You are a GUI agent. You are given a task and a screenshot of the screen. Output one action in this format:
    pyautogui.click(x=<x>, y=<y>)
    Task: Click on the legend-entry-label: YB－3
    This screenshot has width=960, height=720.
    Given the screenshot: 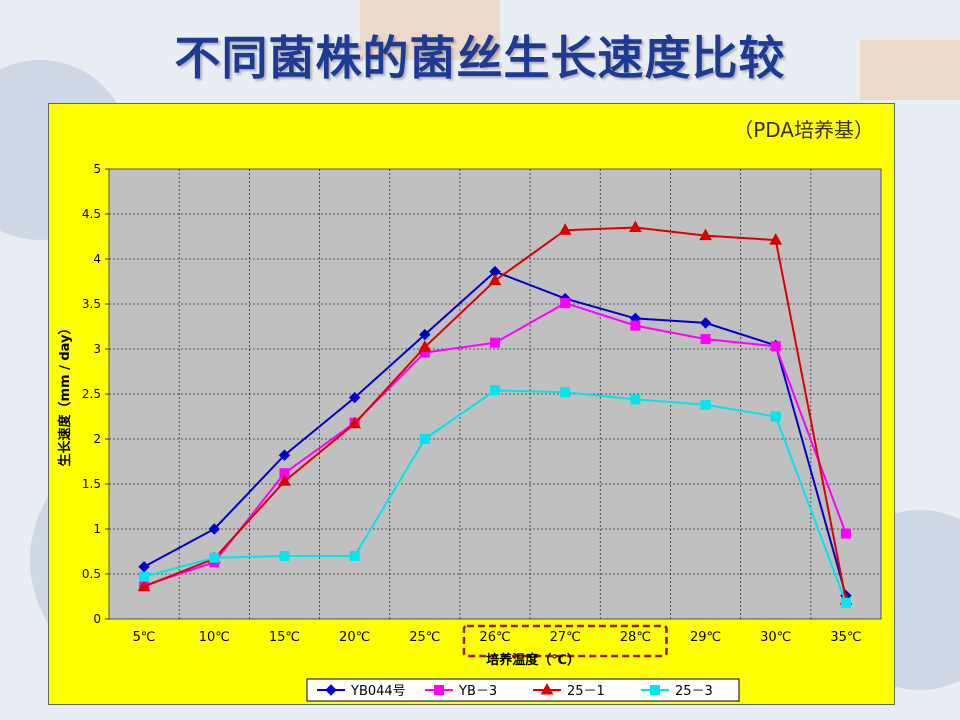 What is the action you would take?
    pyautogui.click(x=477, y=691)
    